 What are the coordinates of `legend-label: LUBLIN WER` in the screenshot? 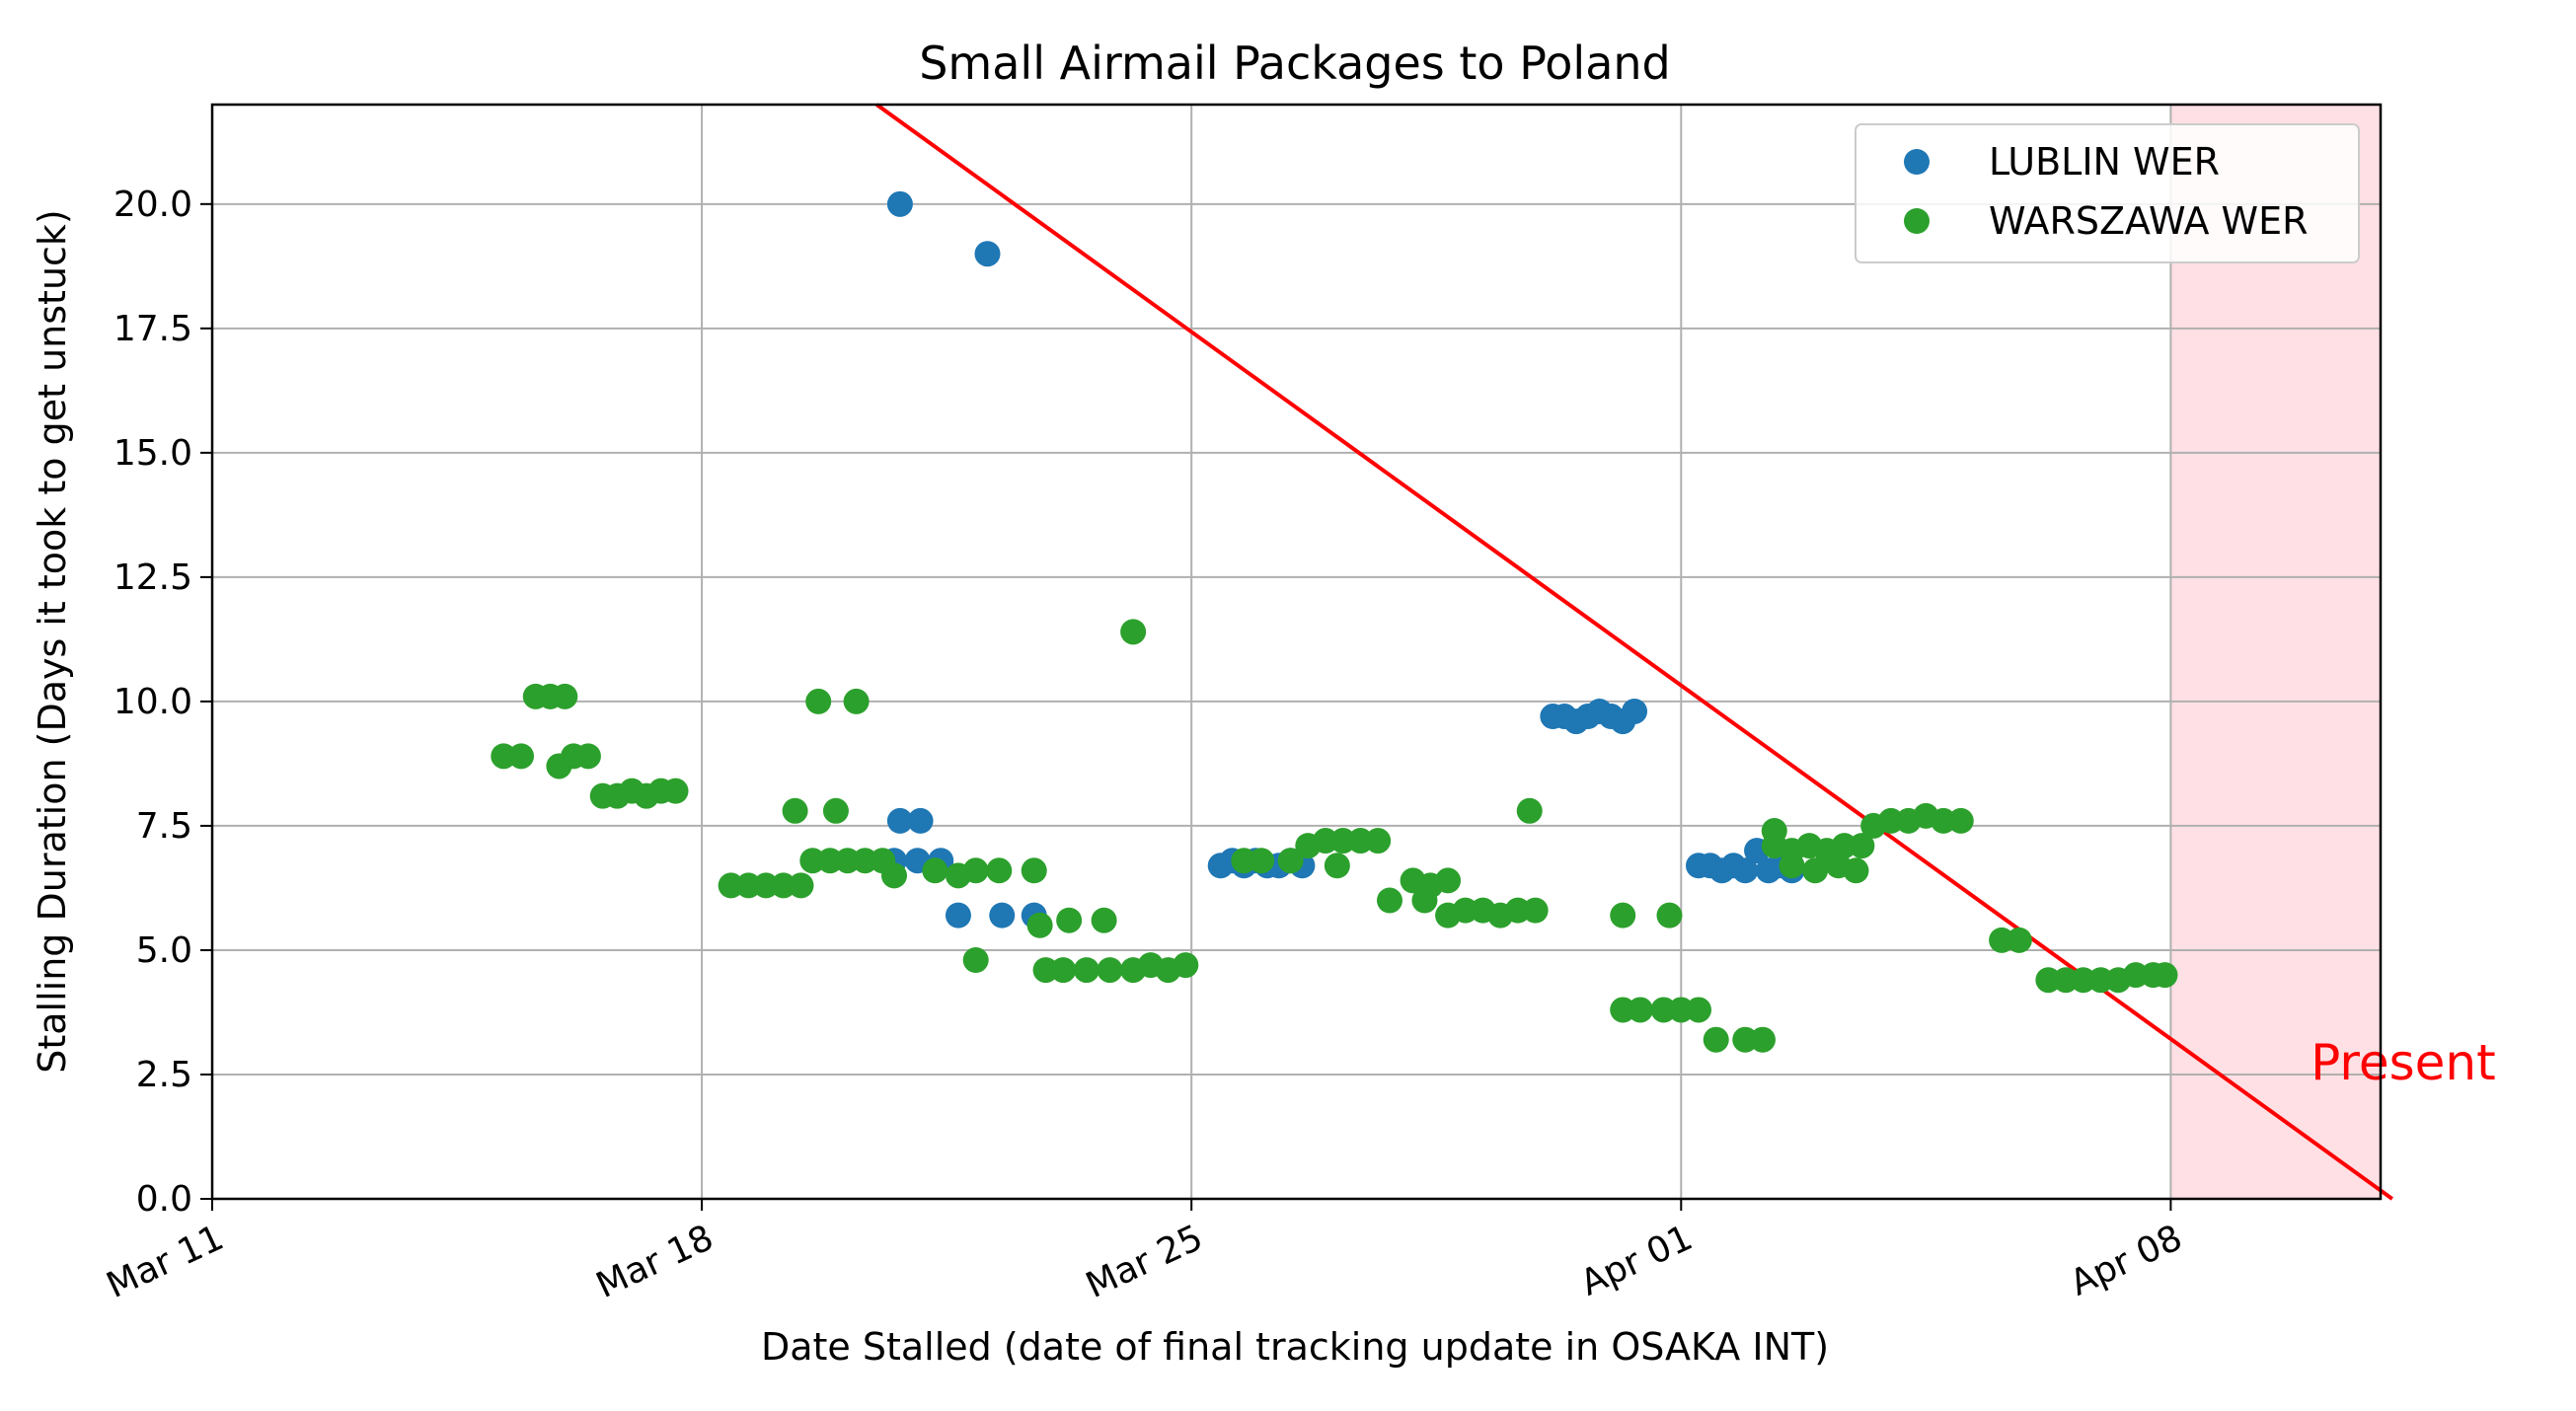 It's located at (2104, 162).